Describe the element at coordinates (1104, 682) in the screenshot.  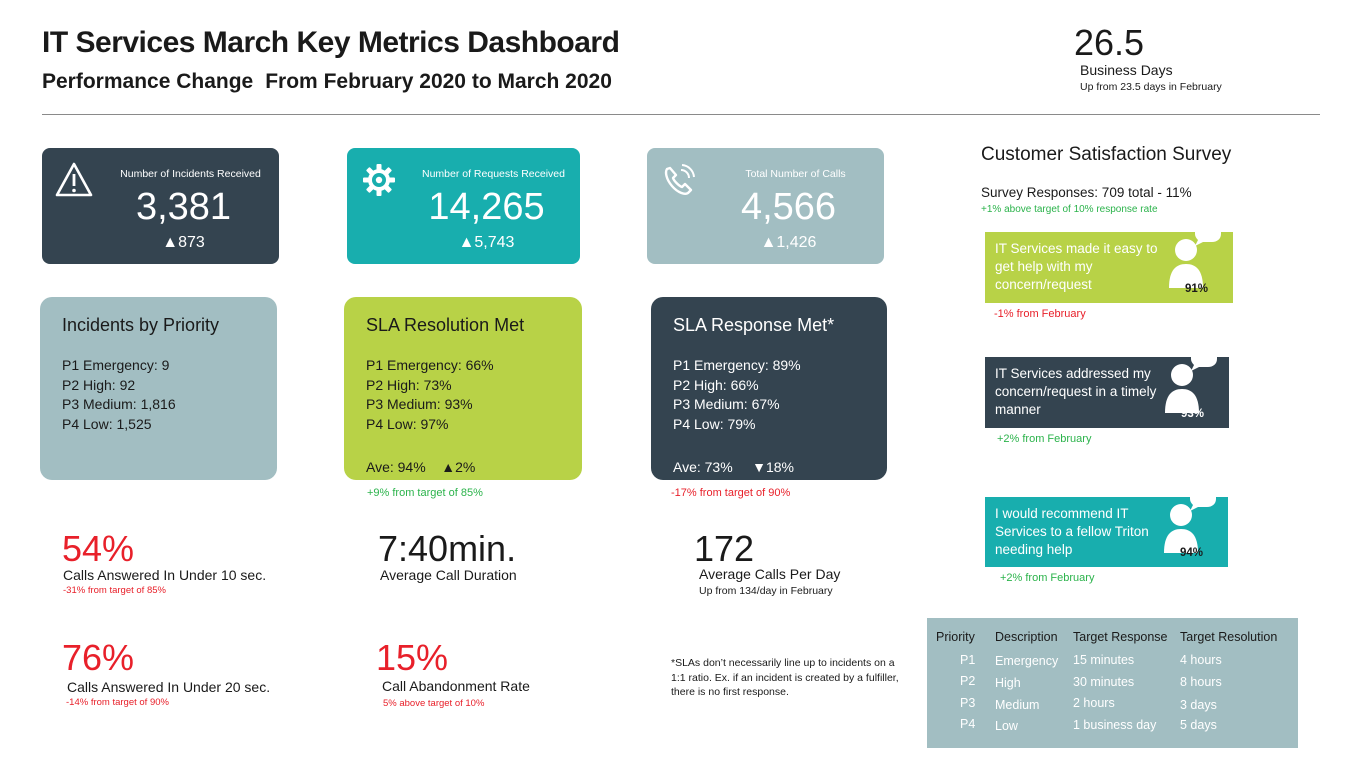
I see `table-cell: 30 minutes` at that location.